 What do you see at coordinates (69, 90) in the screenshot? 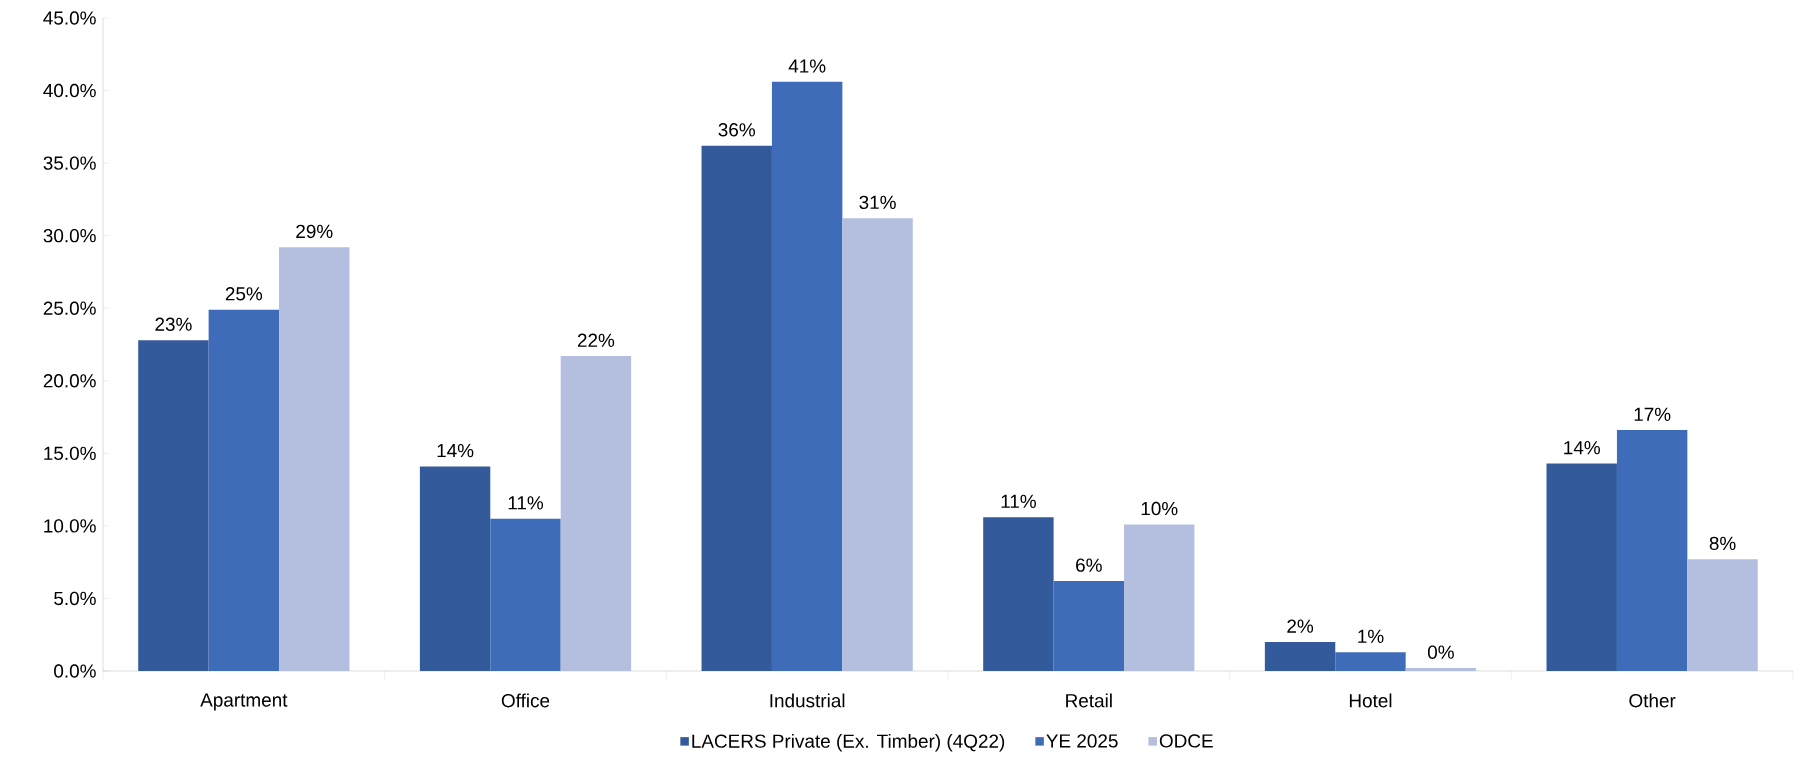
I see `y-tick-label: 40.0%` at bounding box center [69, 90].